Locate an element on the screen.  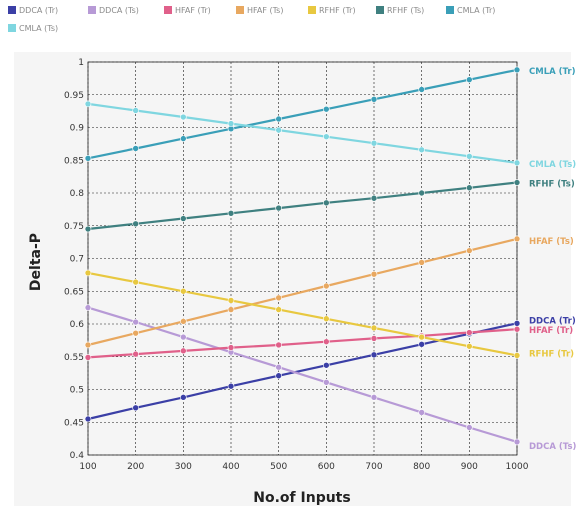
legend-label: HFAF (Ts) is located at coordinates (265, 10).